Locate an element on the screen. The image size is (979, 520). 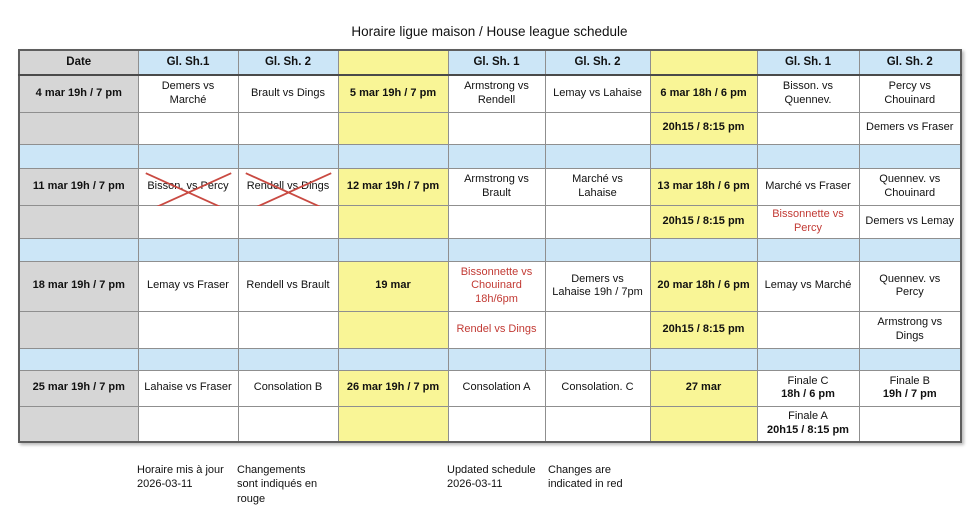
cell-text: Finale A is located at coordinates (808, 416).